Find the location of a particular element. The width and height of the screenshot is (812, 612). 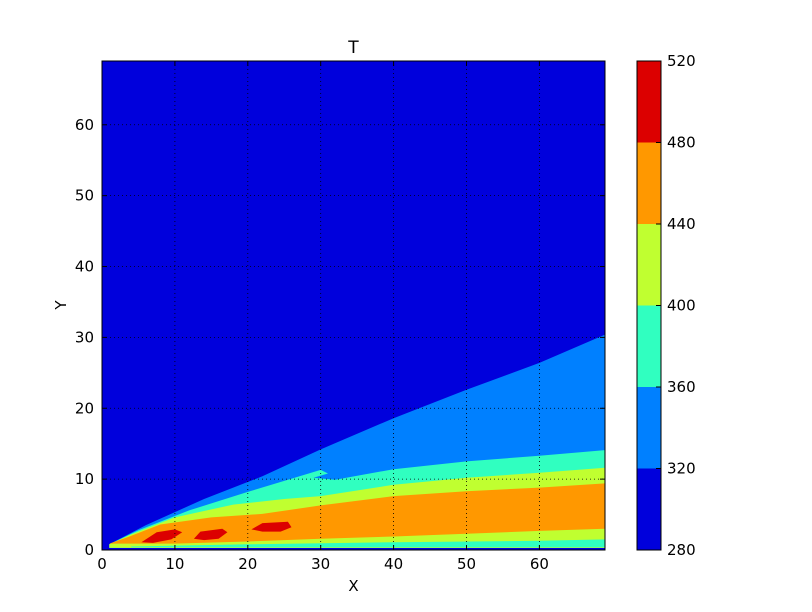

x-tick-label: 60 is located at coordinates (539, 564).